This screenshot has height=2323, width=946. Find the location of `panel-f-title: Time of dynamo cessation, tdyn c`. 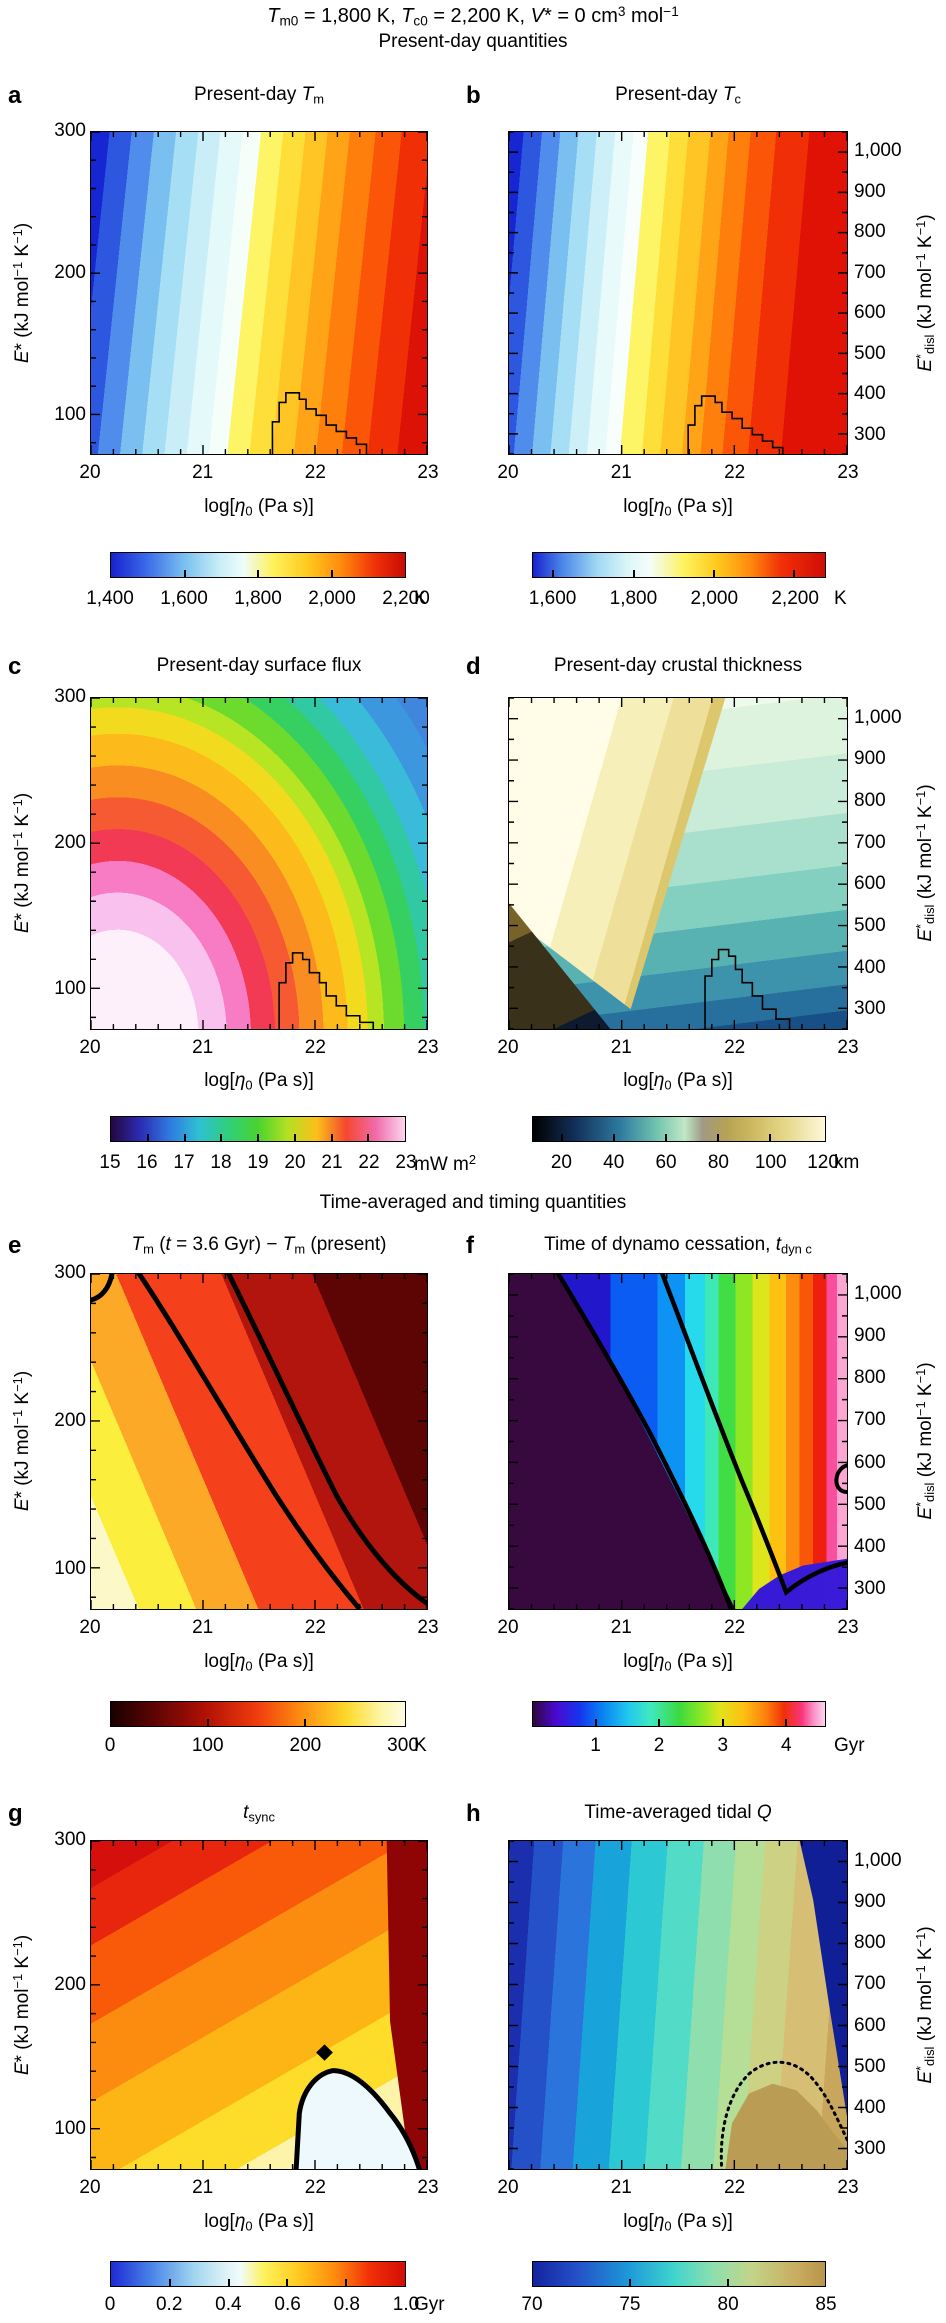

panel-f-title: Time of dynamo cessation, tdyn c is located at coordinates (678, 1245).